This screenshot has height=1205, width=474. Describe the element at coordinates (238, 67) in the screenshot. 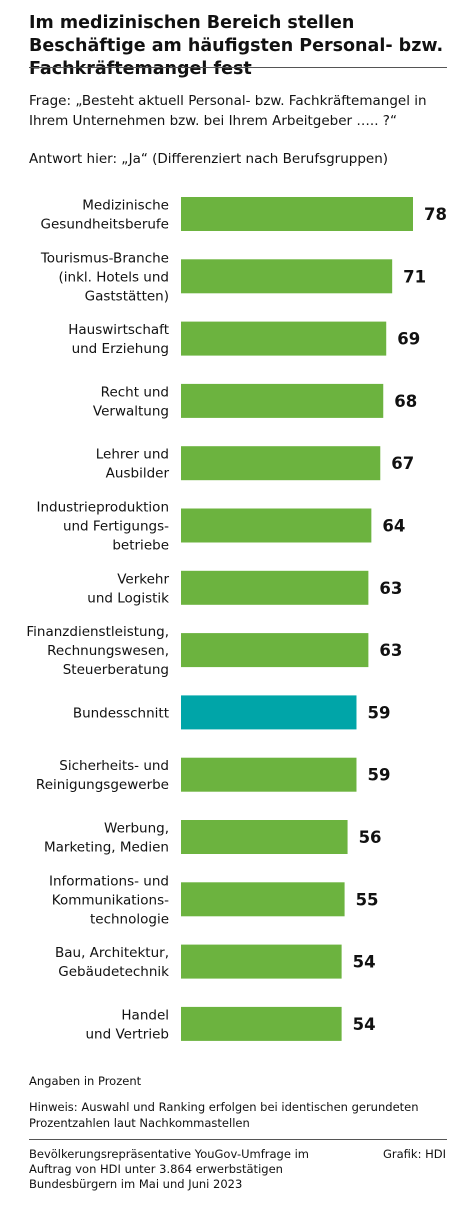

I see `top-divider` at that location.